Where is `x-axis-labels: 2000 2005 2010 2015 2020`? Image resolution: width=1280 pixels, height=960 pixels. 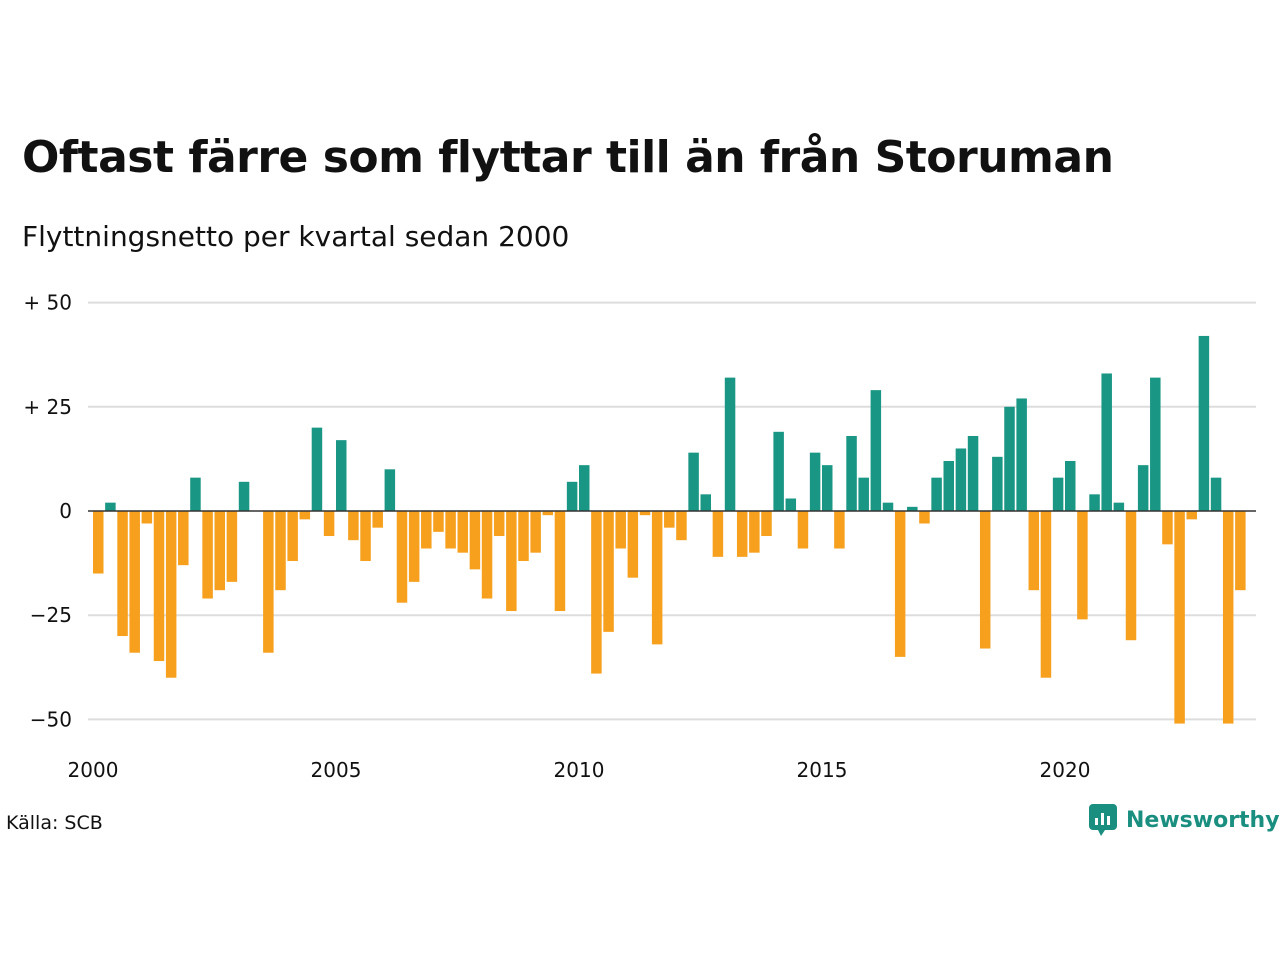
x-axis-labels: 2000 2005 2010 2015 2020 is located at coordinates (579, 770).